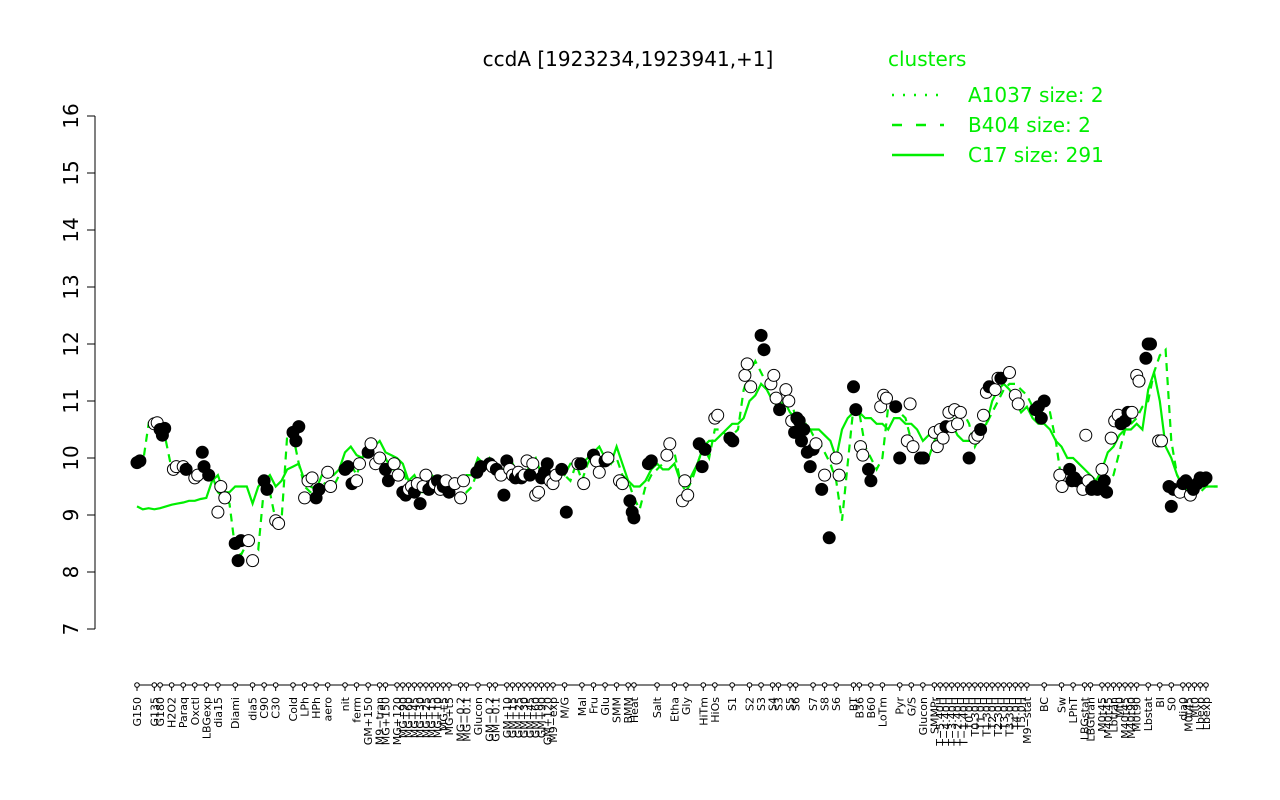  I want to click on x-tick-label: G180, so click(160, 712).